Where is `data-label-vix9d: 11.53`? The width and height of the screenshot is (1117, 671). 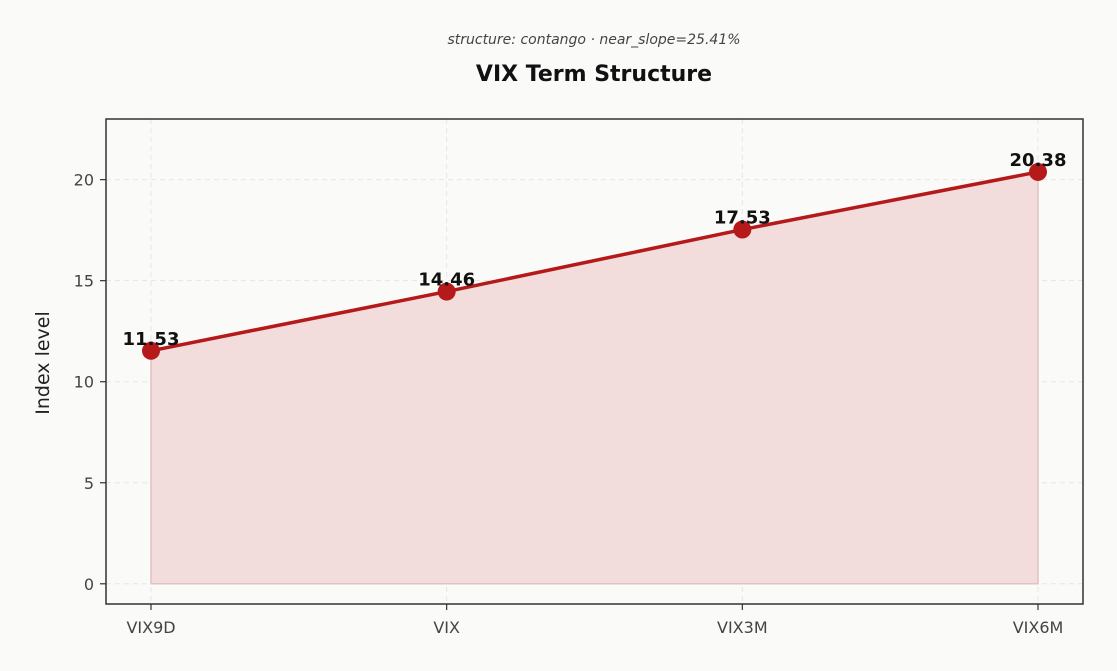 data-label-vix9d: 11.53 is located at coordinates (151, 339).